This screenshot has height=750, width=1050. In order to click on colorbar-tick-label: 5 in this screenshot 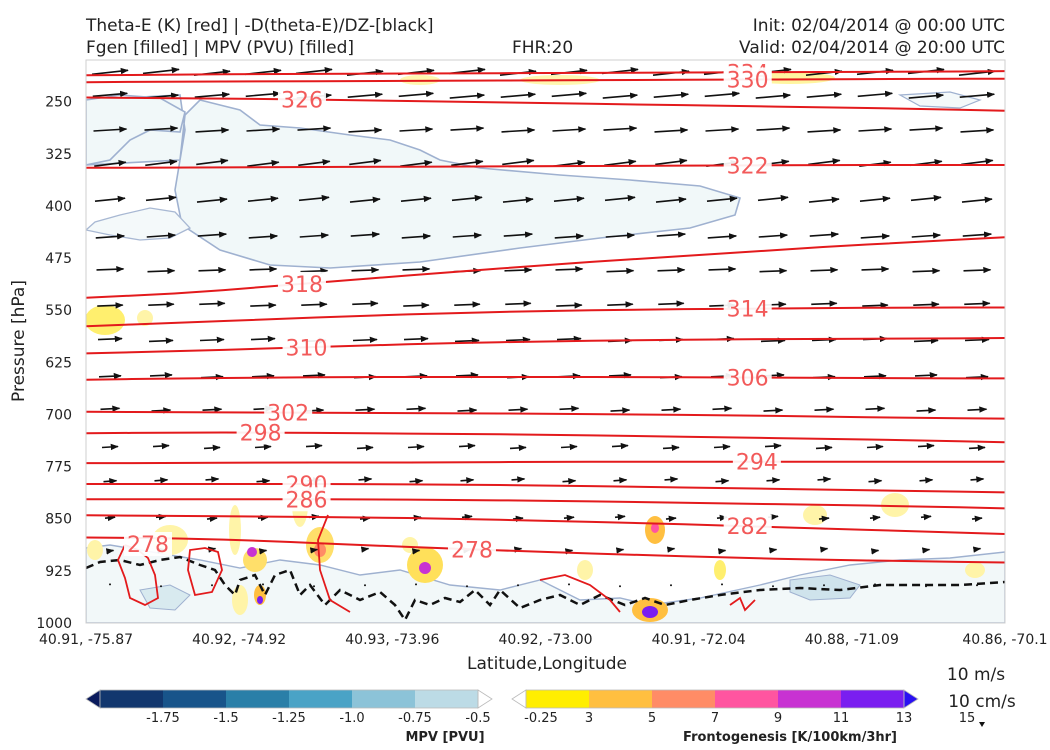, I will do `click(652, 718)`.